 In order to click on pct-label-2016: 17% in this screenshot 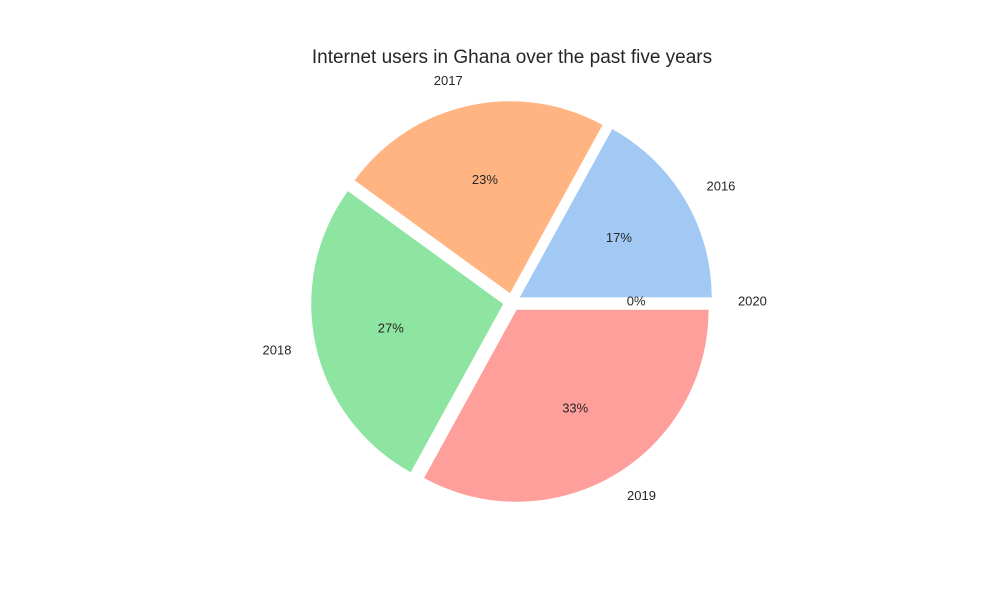, I will do `click(619, 237)`.